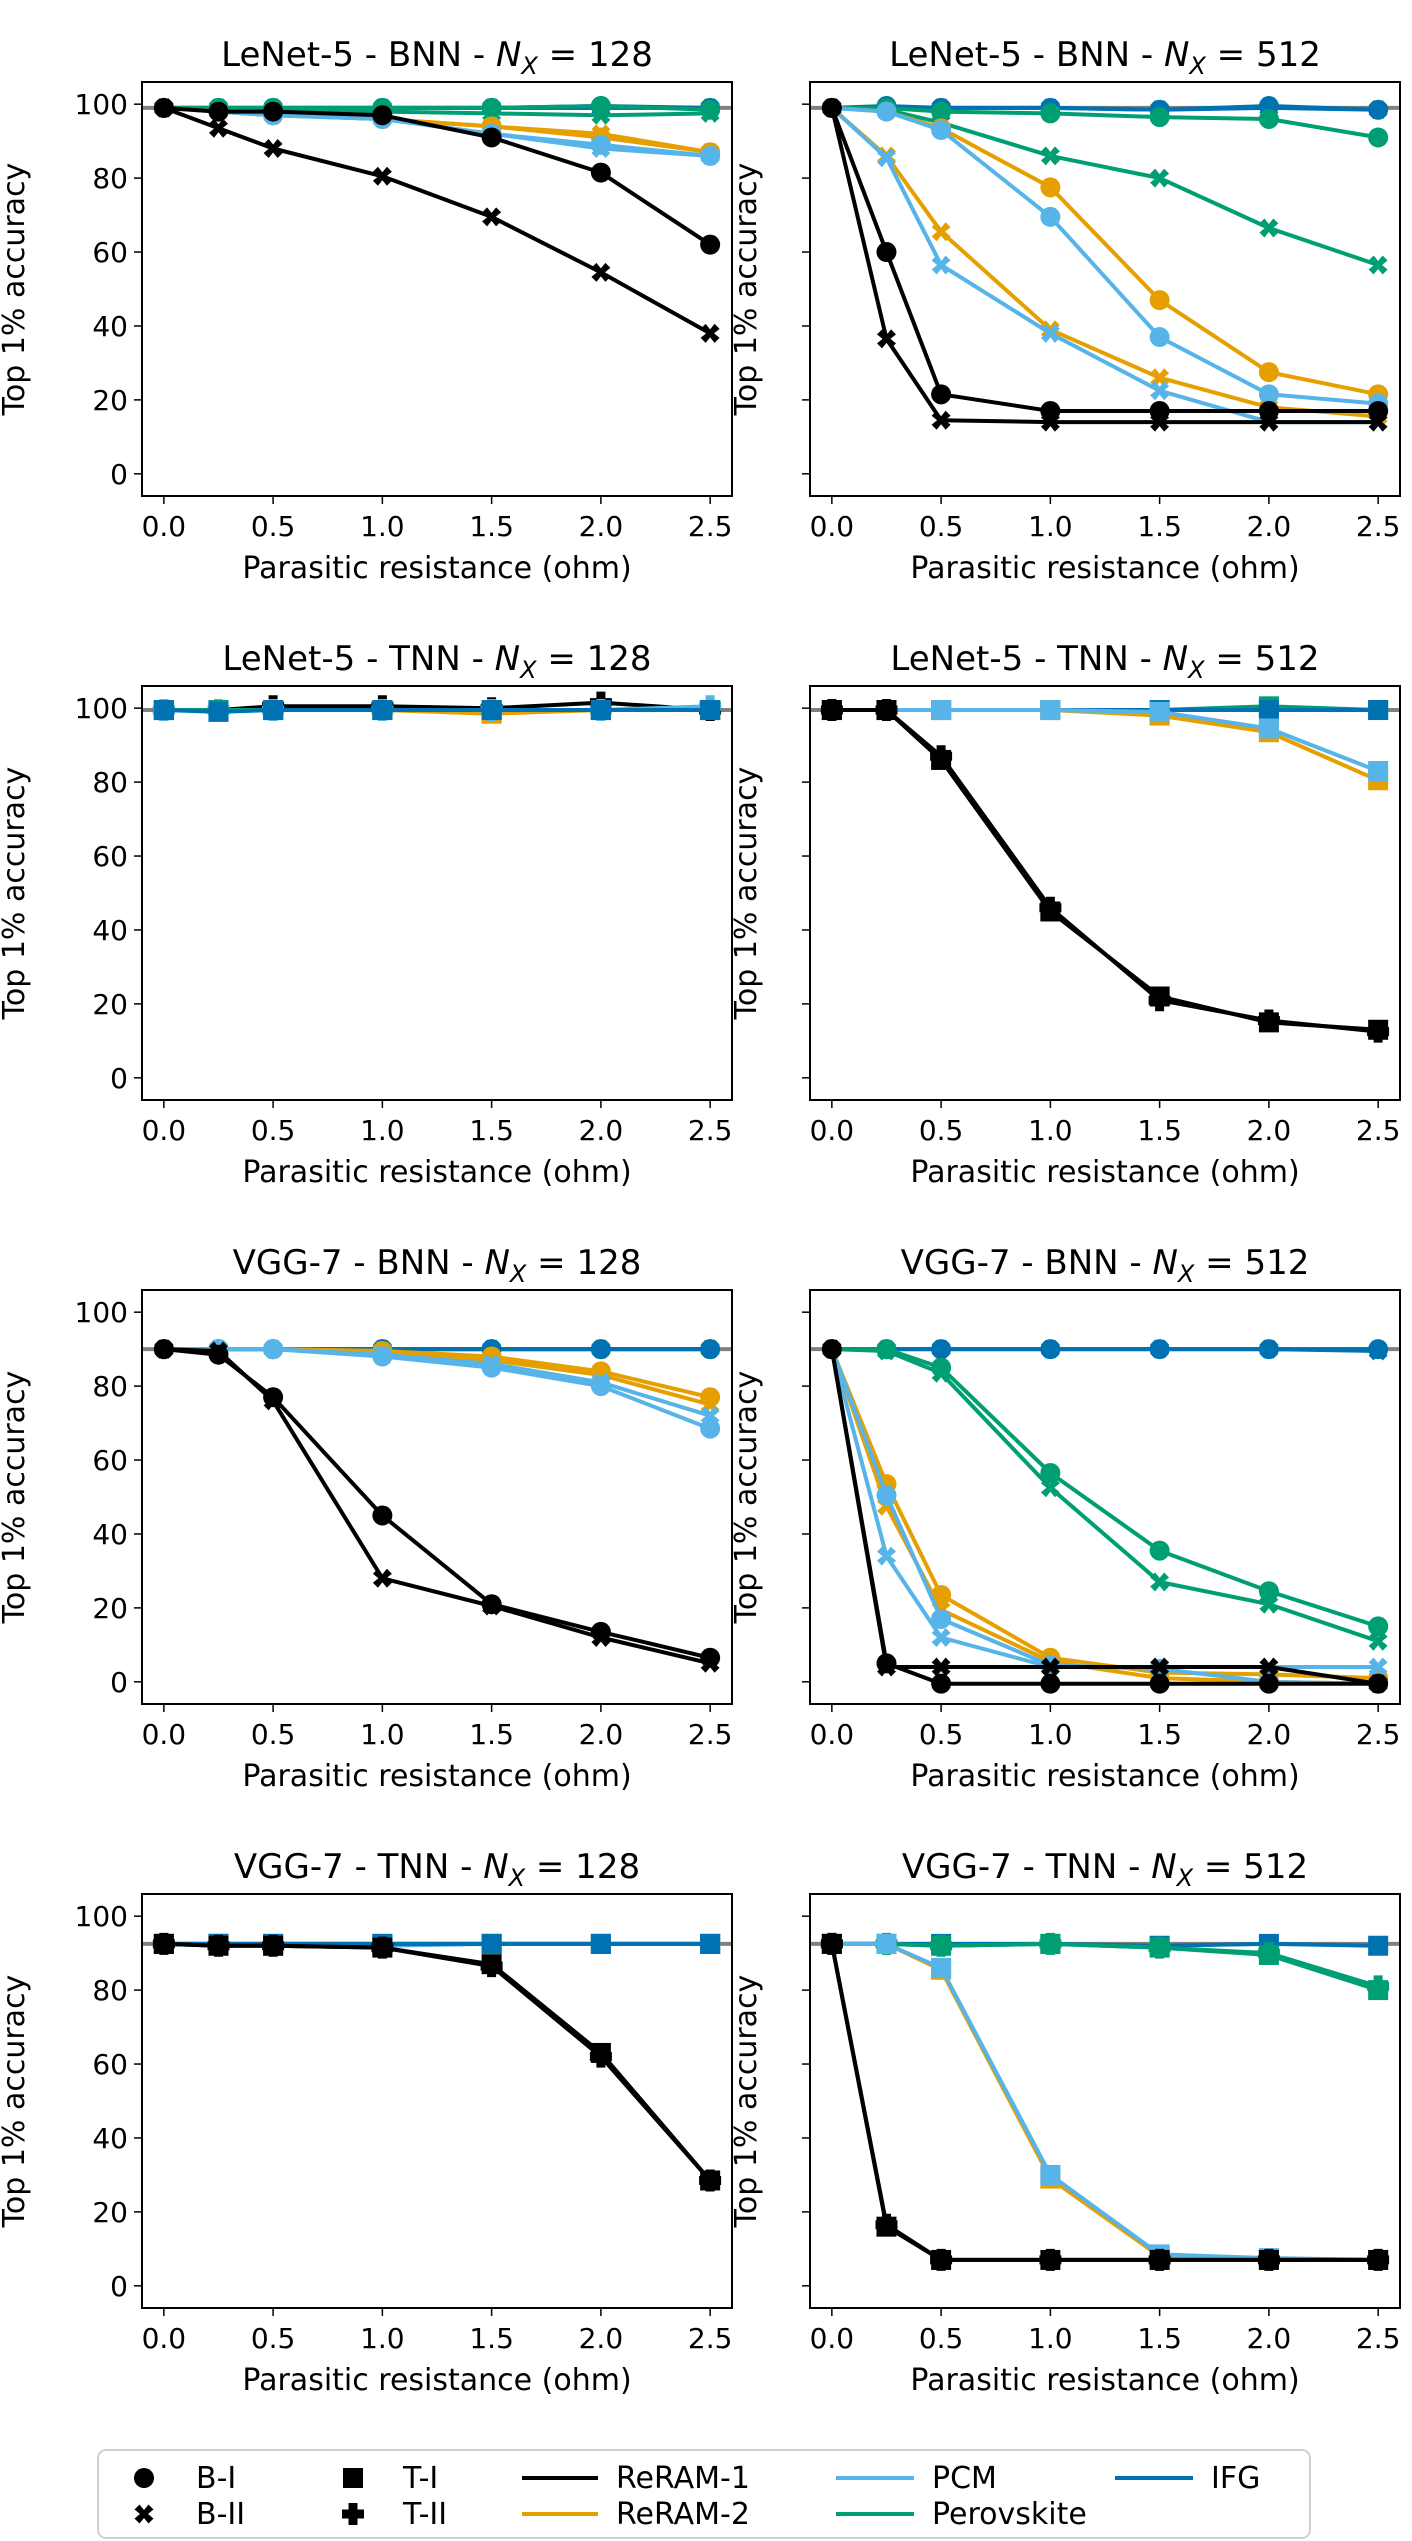  I want to click on series-reram-1-x, so click(437, 1506).